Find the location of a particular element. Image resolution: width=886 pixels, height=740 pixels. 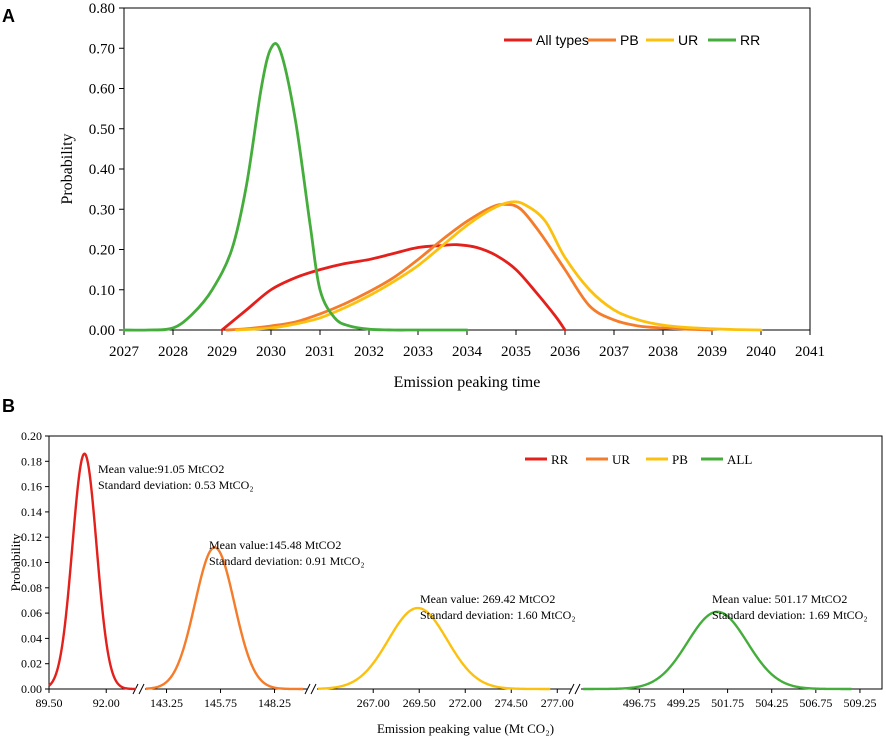

annotation-sd: Standard deviation: 0.53 MtCO₂ is located at coordinates (176, 485).